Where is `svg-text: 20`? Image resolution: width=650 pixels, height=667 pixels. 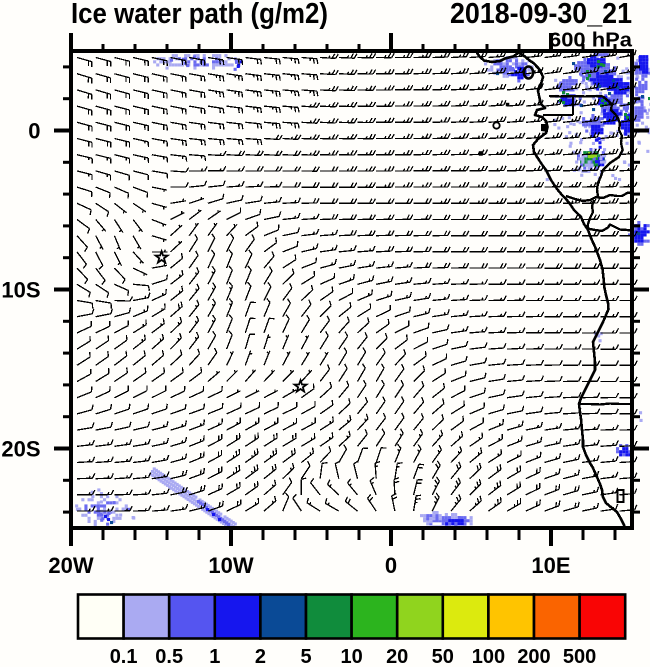 svg-text: 20 is located at coordinates (397, 656).